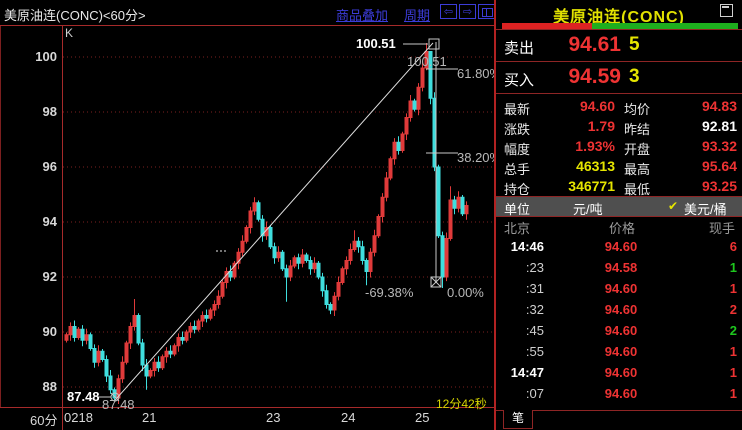 The height and width of the screenshot is (430, 742). I want to click on measure-top-value: 100.51, so click(427, 61).